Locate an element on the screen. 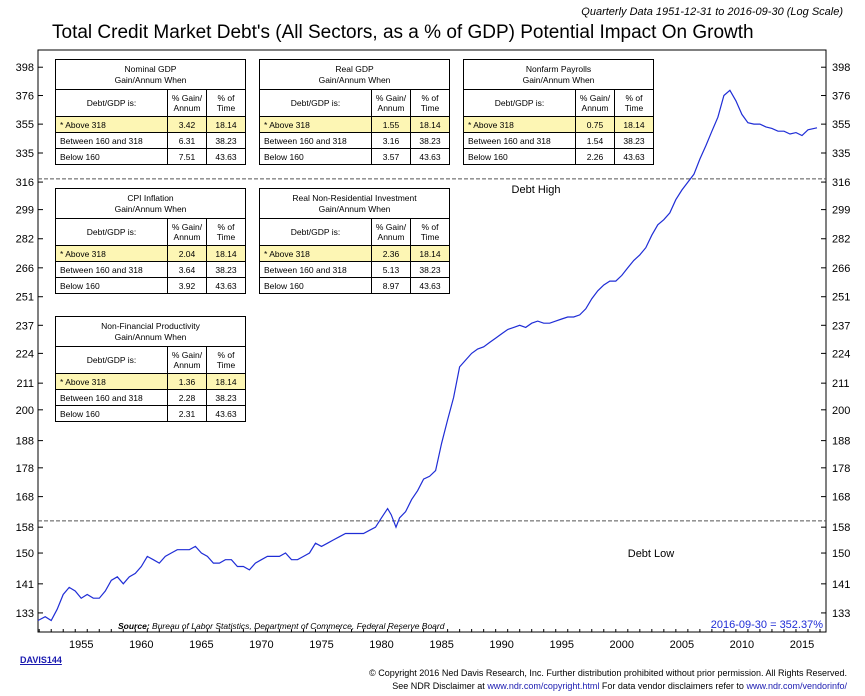 The height and width of the screenshot is (696, 865). y-tick-label-left: 141 is located at coordinates (25, 585).